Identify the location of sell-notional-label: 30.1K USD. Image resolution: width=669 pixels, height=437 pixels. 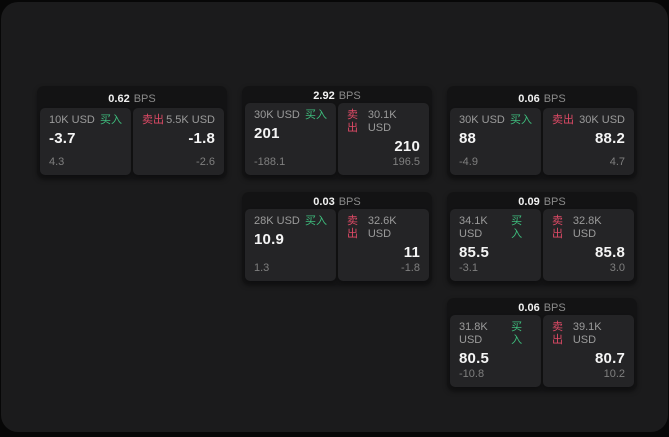
(382, 121).